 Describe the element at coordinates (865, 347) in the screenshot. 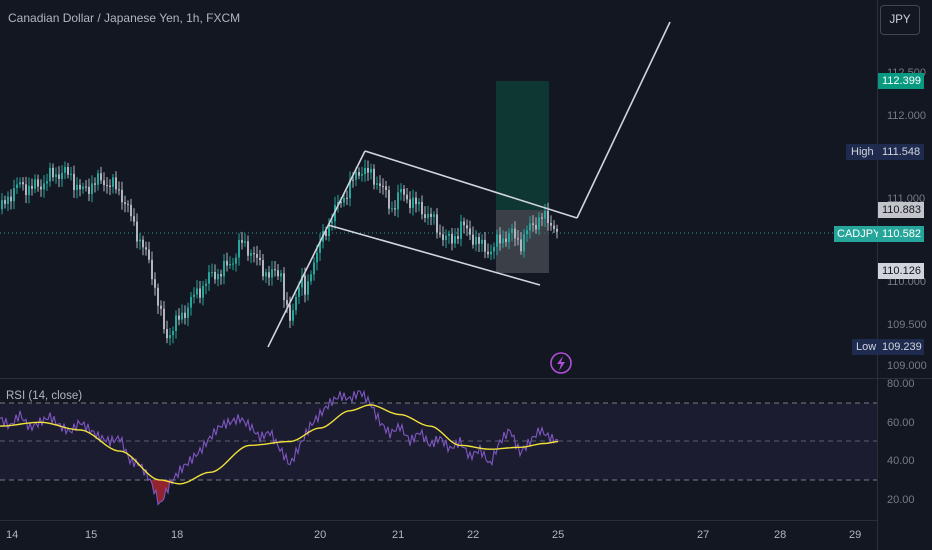

I see `low-label-badge: Low` at that location.